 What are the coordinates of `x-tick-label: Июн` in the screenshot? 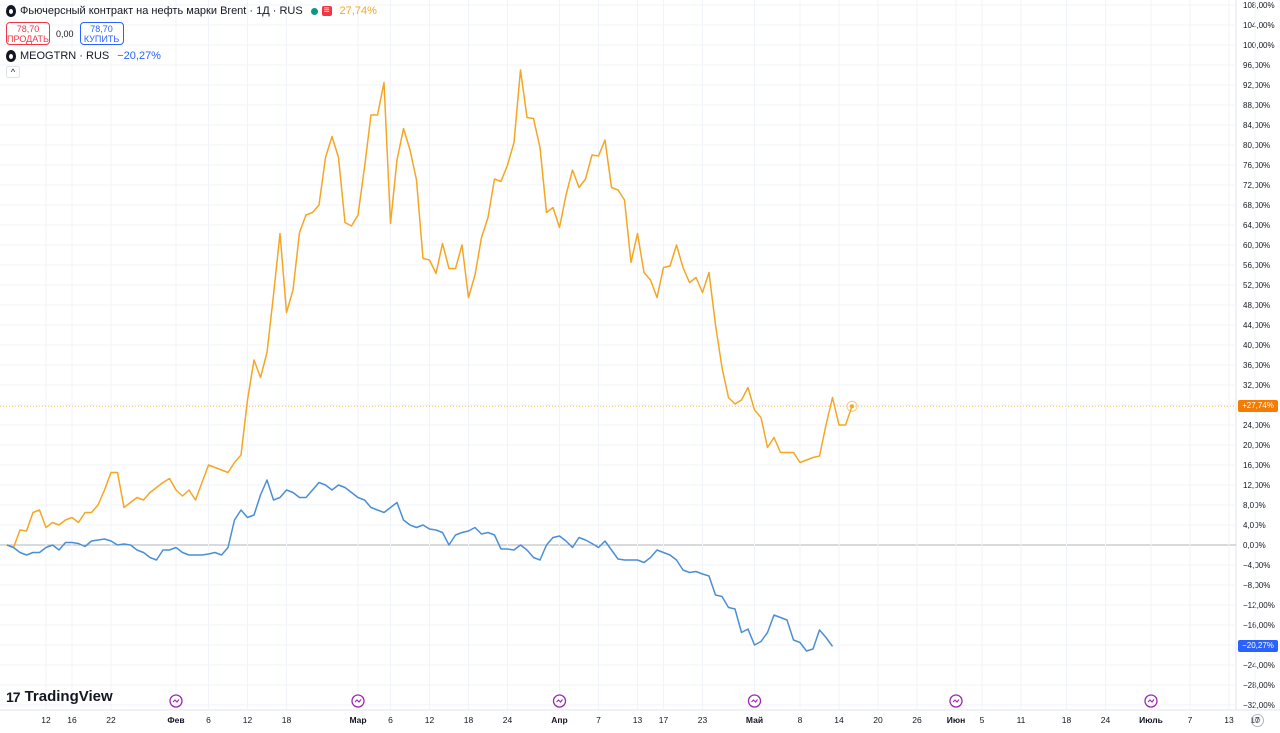 It's located at (956, 720).